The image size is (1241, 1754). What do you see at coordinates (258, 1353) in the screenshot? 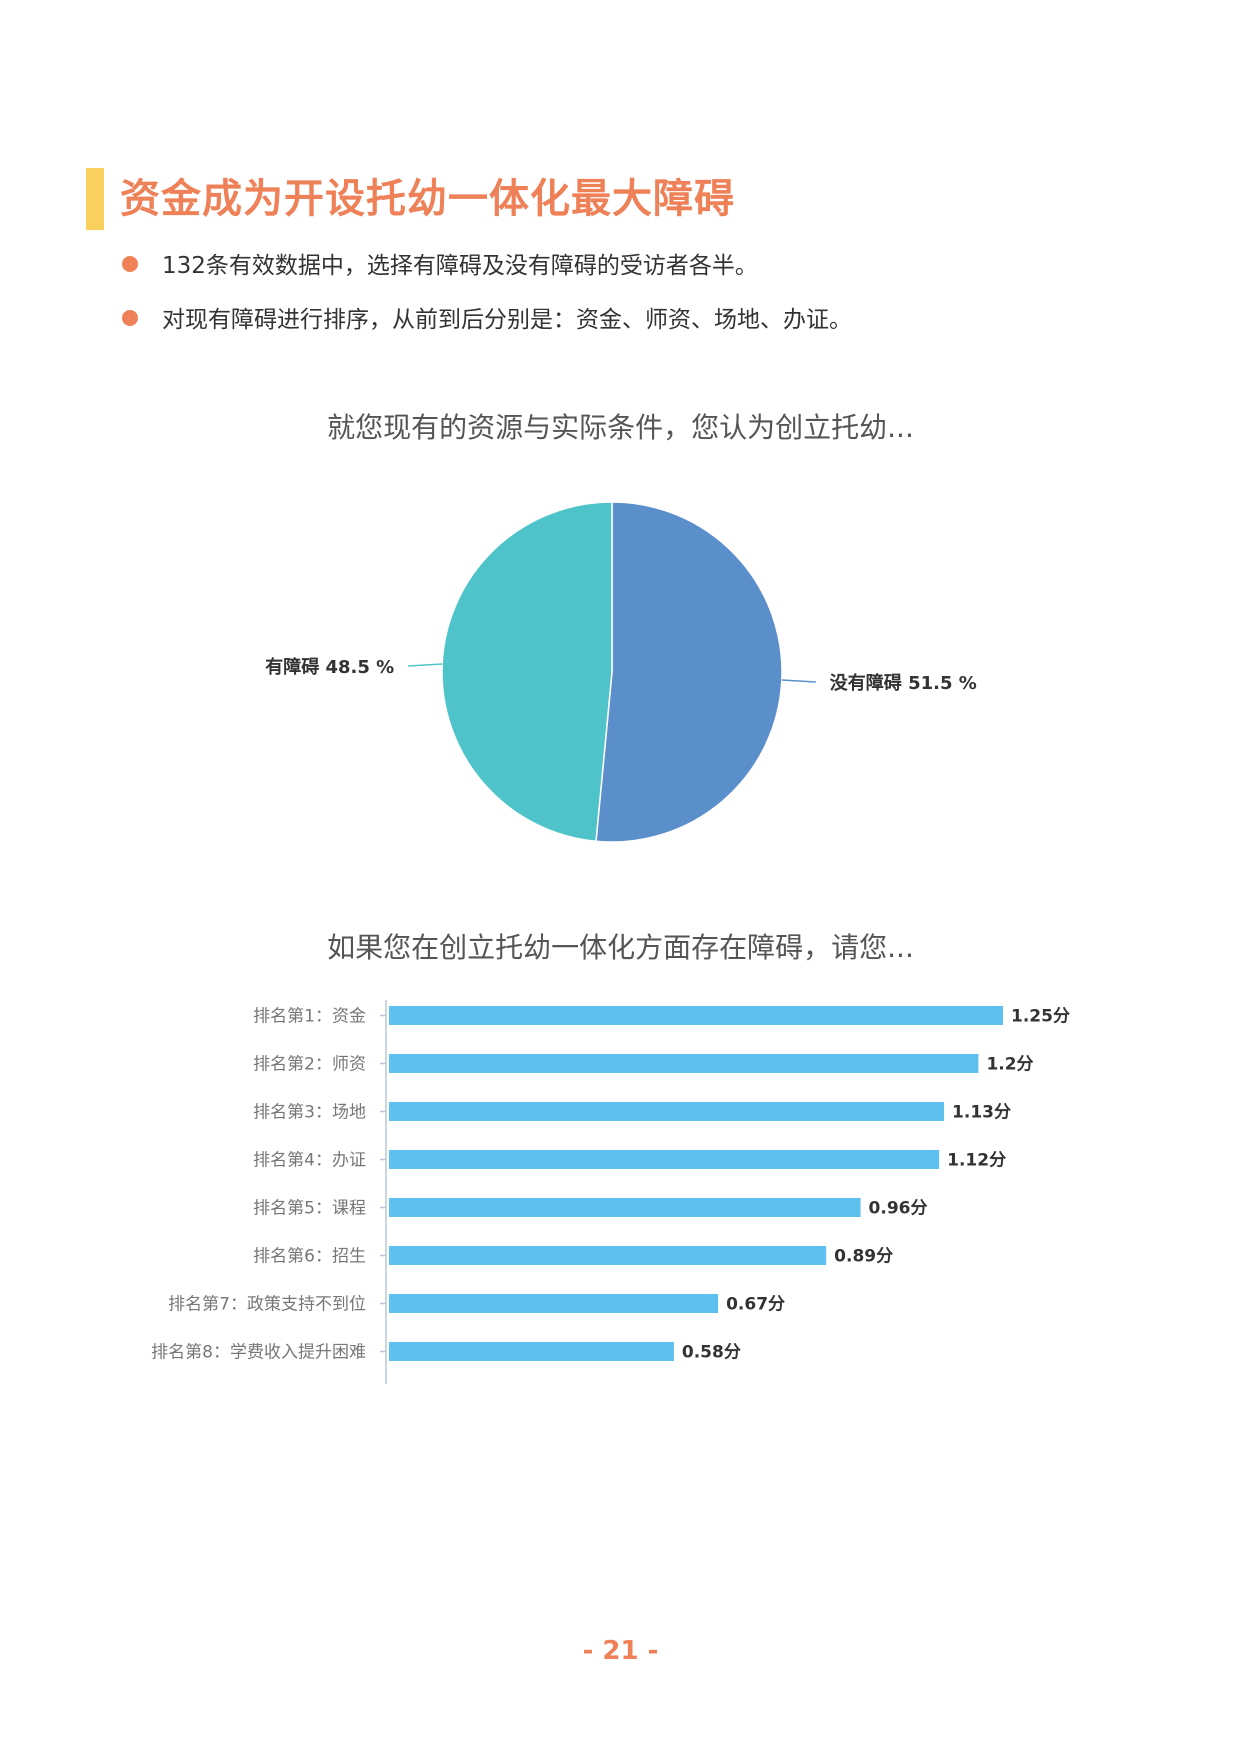
I see `category-label: 排名第8：学费收入提升困难` at bounding box center [258, 1353].